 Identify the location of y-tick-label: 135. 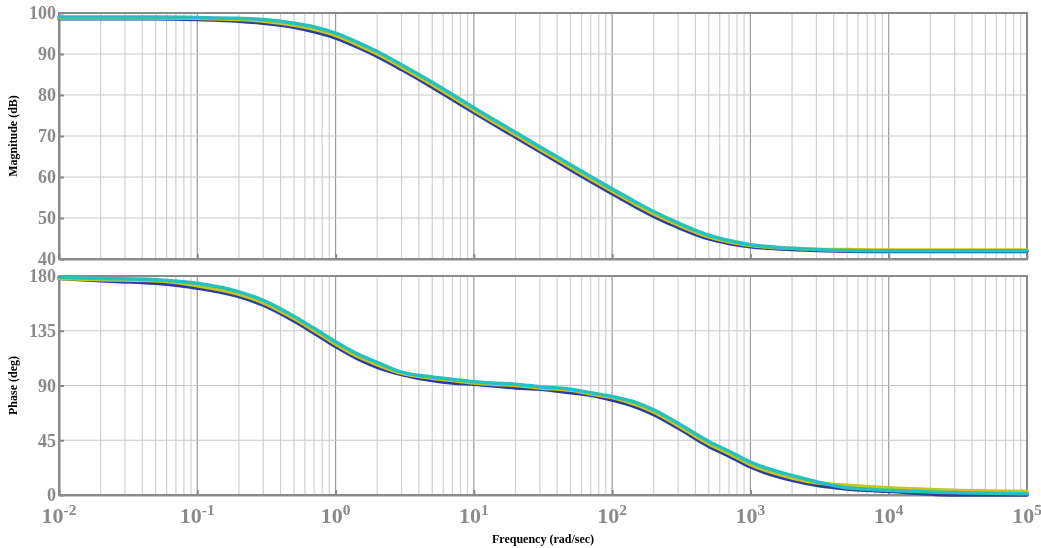
(42, 331).